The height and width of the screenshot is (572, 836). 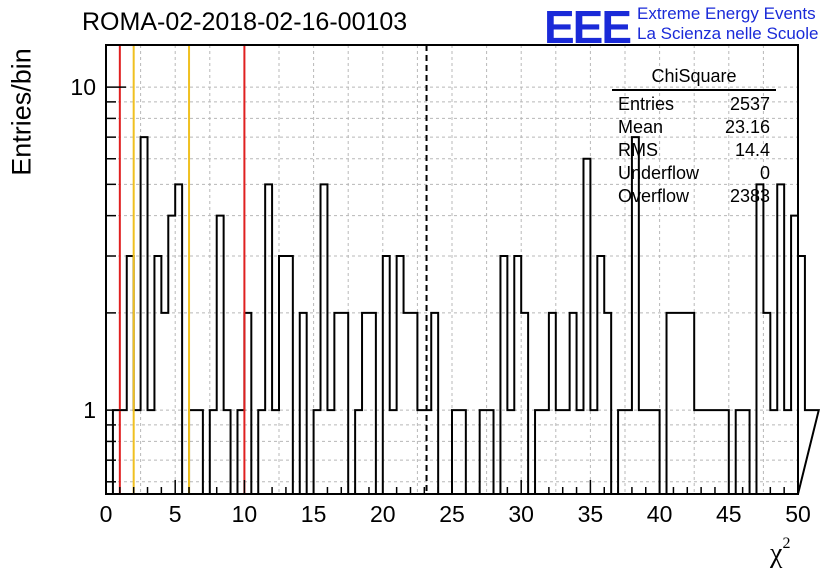 I want to click on stats-label: Underflow, so click(x=659, y=173).